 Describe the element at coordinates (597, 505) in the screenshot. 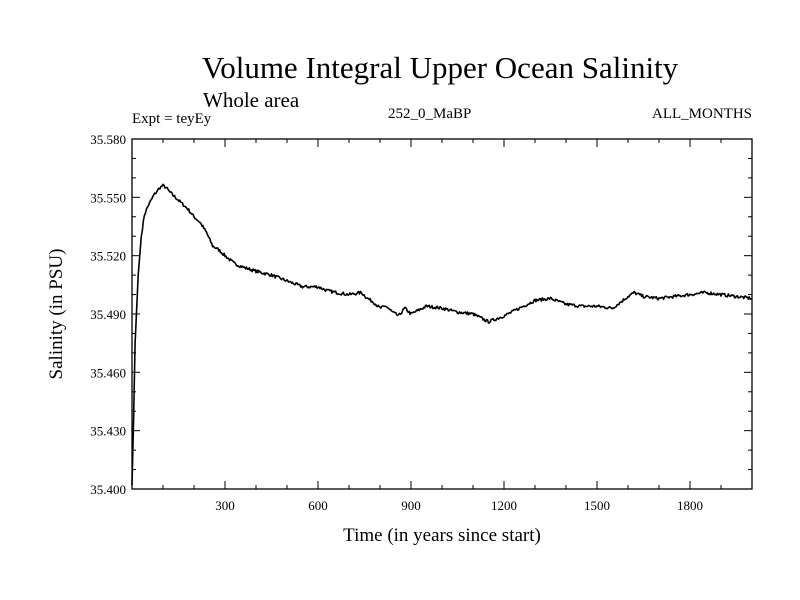

I see `x-tick-label: 1500` at that location.